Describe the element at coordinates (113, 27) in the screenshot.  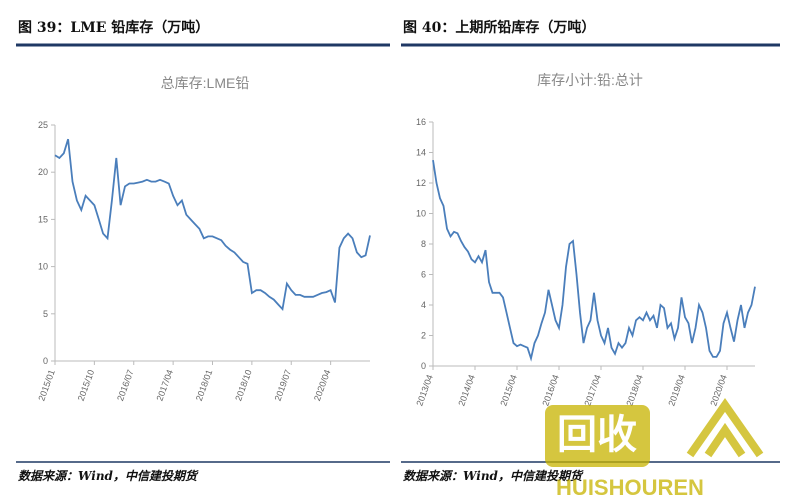
I see `figure-header: 图 39：LME 铅库存（万吨）` at that location.